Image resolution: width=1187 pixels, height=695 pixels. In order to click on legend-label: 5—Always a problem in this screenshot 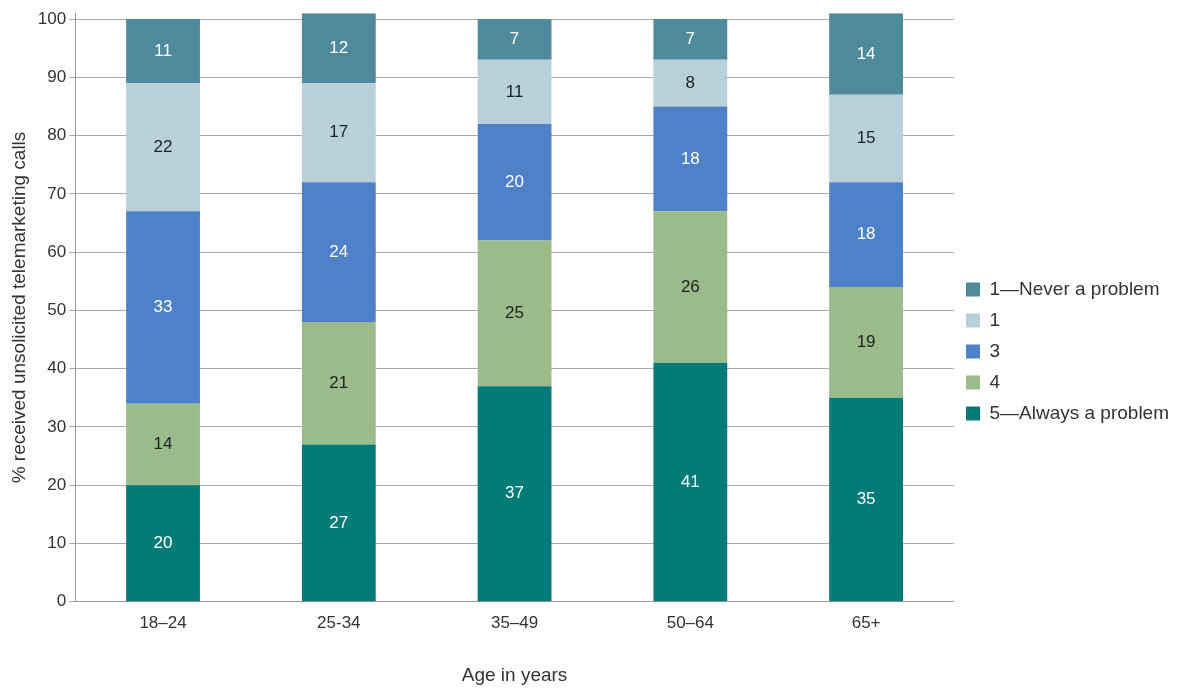, I will do `click(1079, 412)`.